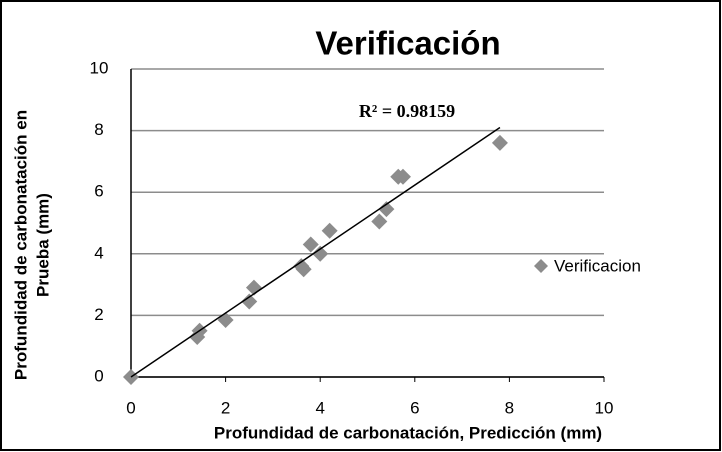 Image resolution: width=722 pixels, height=452 pixels. What do you see at coordinates (597, 265) in the screenshot?
I see `legend-label: Verificacion` at bounding box center [597, 265].